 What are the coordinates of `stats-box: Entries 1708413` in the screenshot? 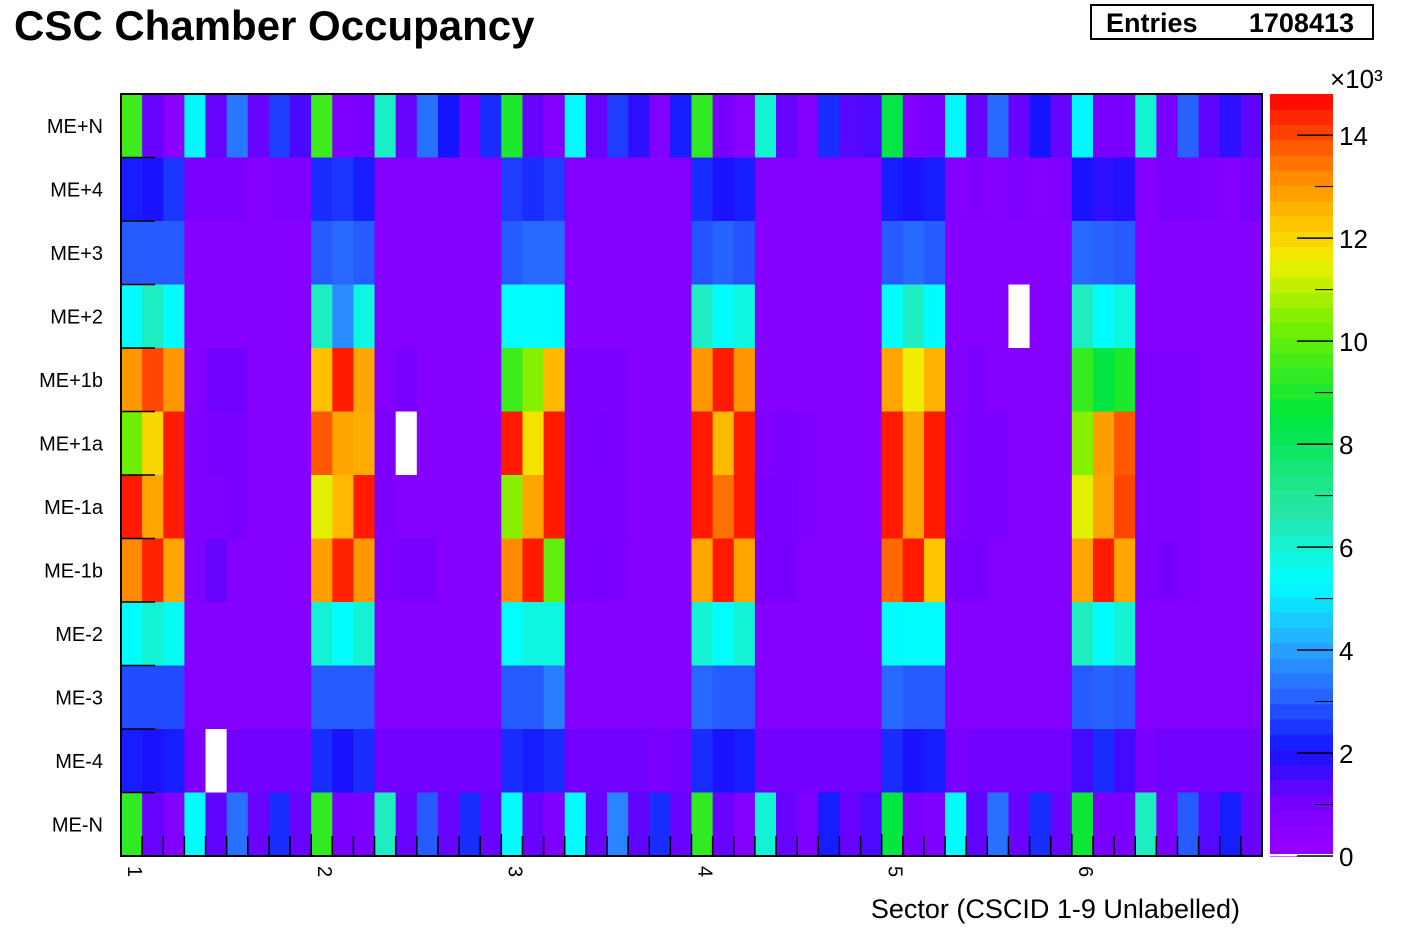 It's located at (1232, 22).